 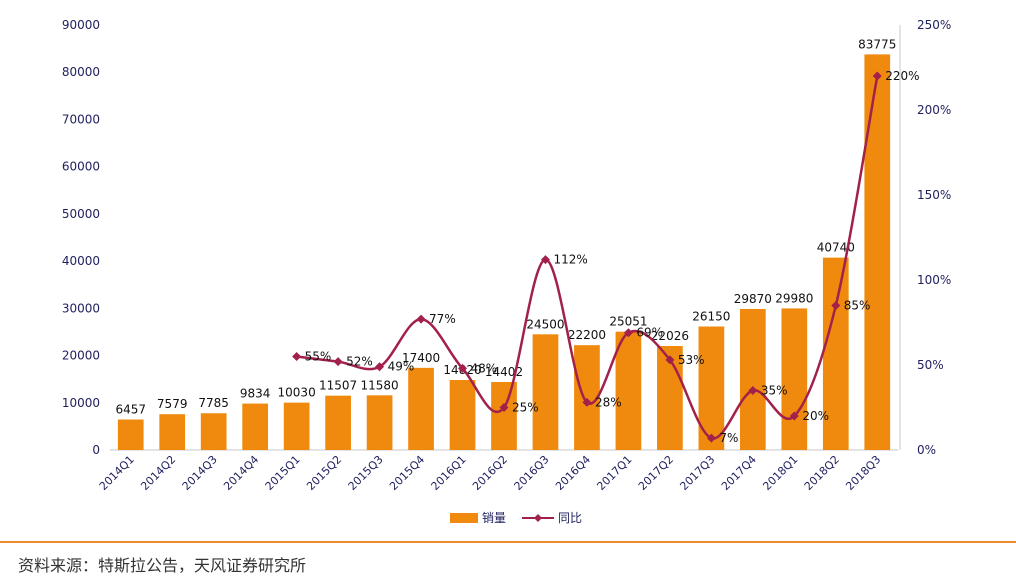 What do you see at coordinates (324, 473) in the screenshot?
I see `x-tick-label: 2015Q2` at bounding box center [324, 473].